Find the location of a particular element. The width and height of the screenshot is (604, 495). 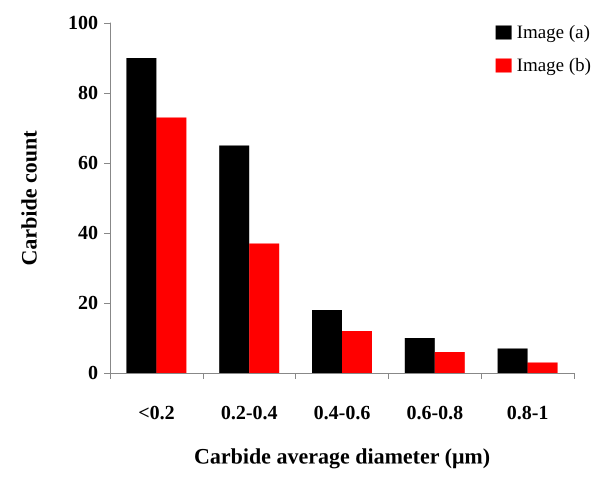

x-tick-label: 0.8-1 is located at coordinates (527, 413).